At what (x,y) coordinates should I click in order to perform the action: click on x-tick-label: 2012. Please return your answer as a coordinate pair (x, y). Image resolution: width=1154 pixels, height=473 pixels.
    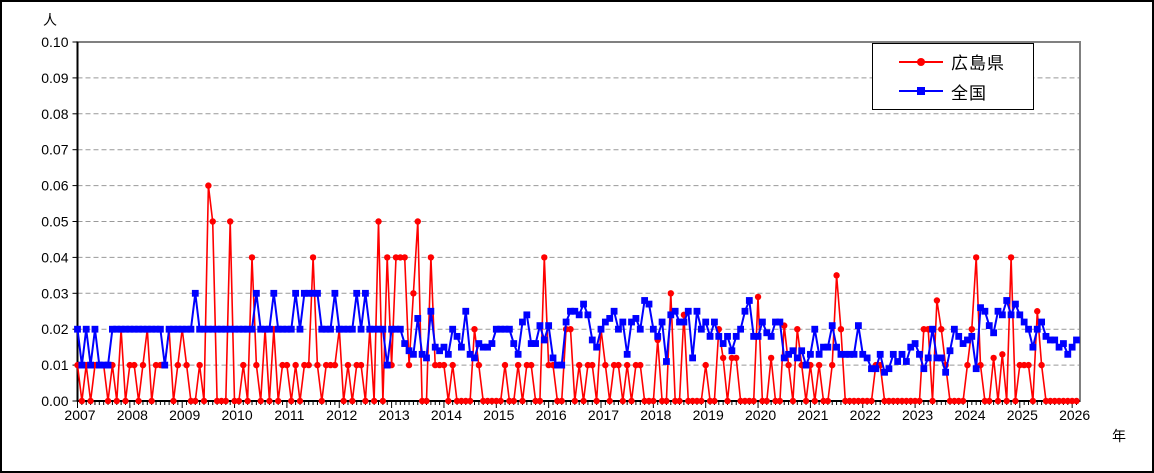
    Looking at the image, I should click on (341, 415).